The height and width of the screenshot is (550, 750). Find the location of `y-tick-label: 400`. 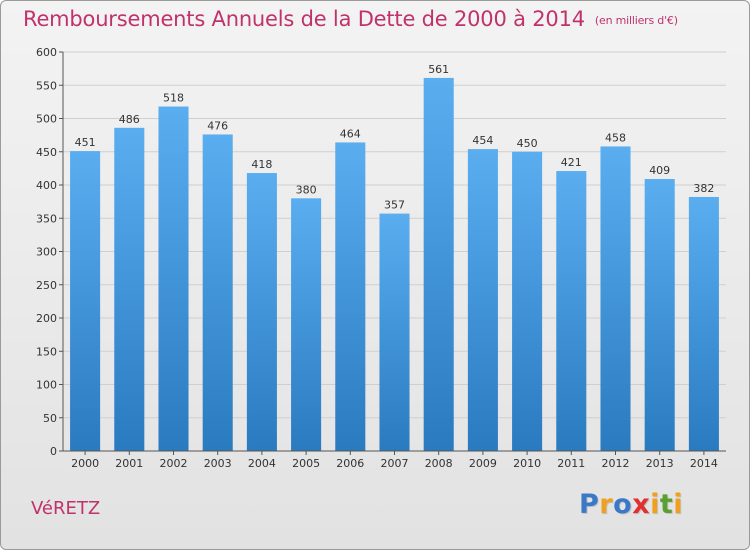

y-tick-label: 400 is located at coordinates (46, 185).